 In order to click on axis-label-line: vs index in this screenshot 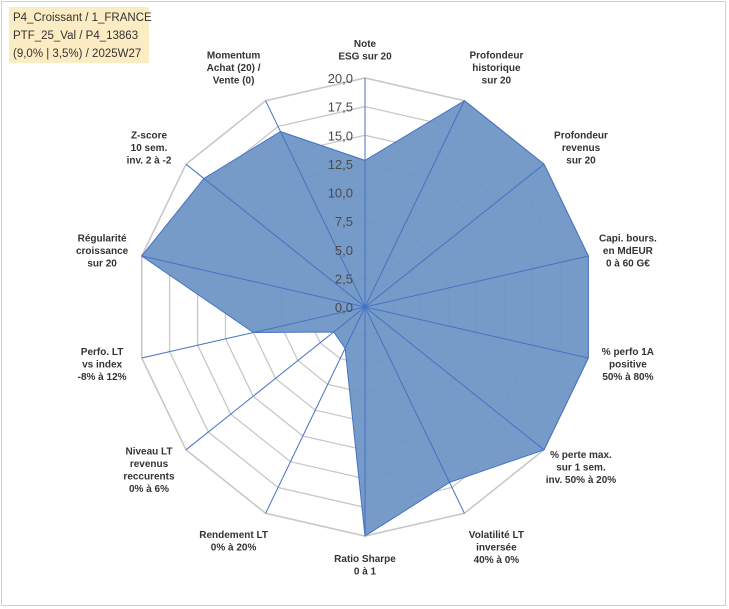, I will do `click(102, 365)`.